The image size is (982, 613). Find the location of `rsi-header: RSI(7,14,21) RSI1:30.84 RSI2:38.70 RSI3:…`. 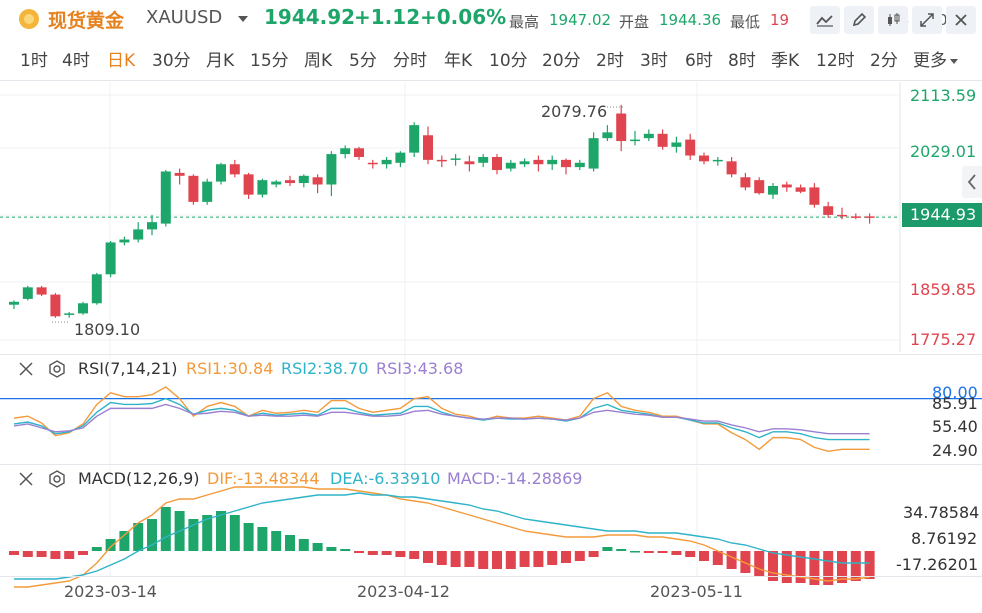

rsi-header: RSI(7,14,21) RSI1:30.84 RSI2:38.70 RSI3:… is located at coordinates (491, 370).